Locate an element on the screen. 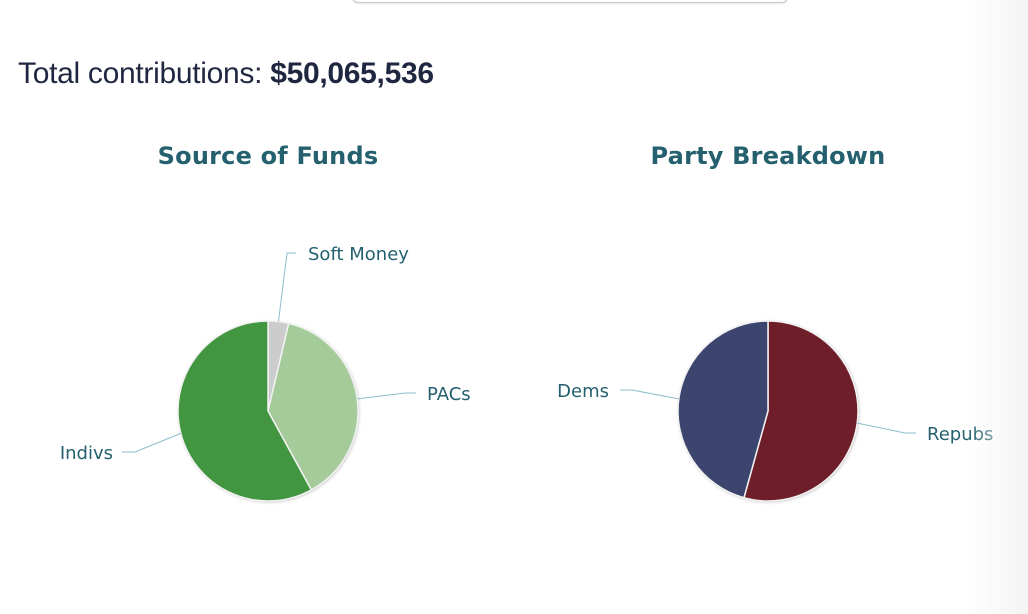 The width and height of the screenshot is (1028, 614). pie-slice-repubs is located at coordinates (801, 411).